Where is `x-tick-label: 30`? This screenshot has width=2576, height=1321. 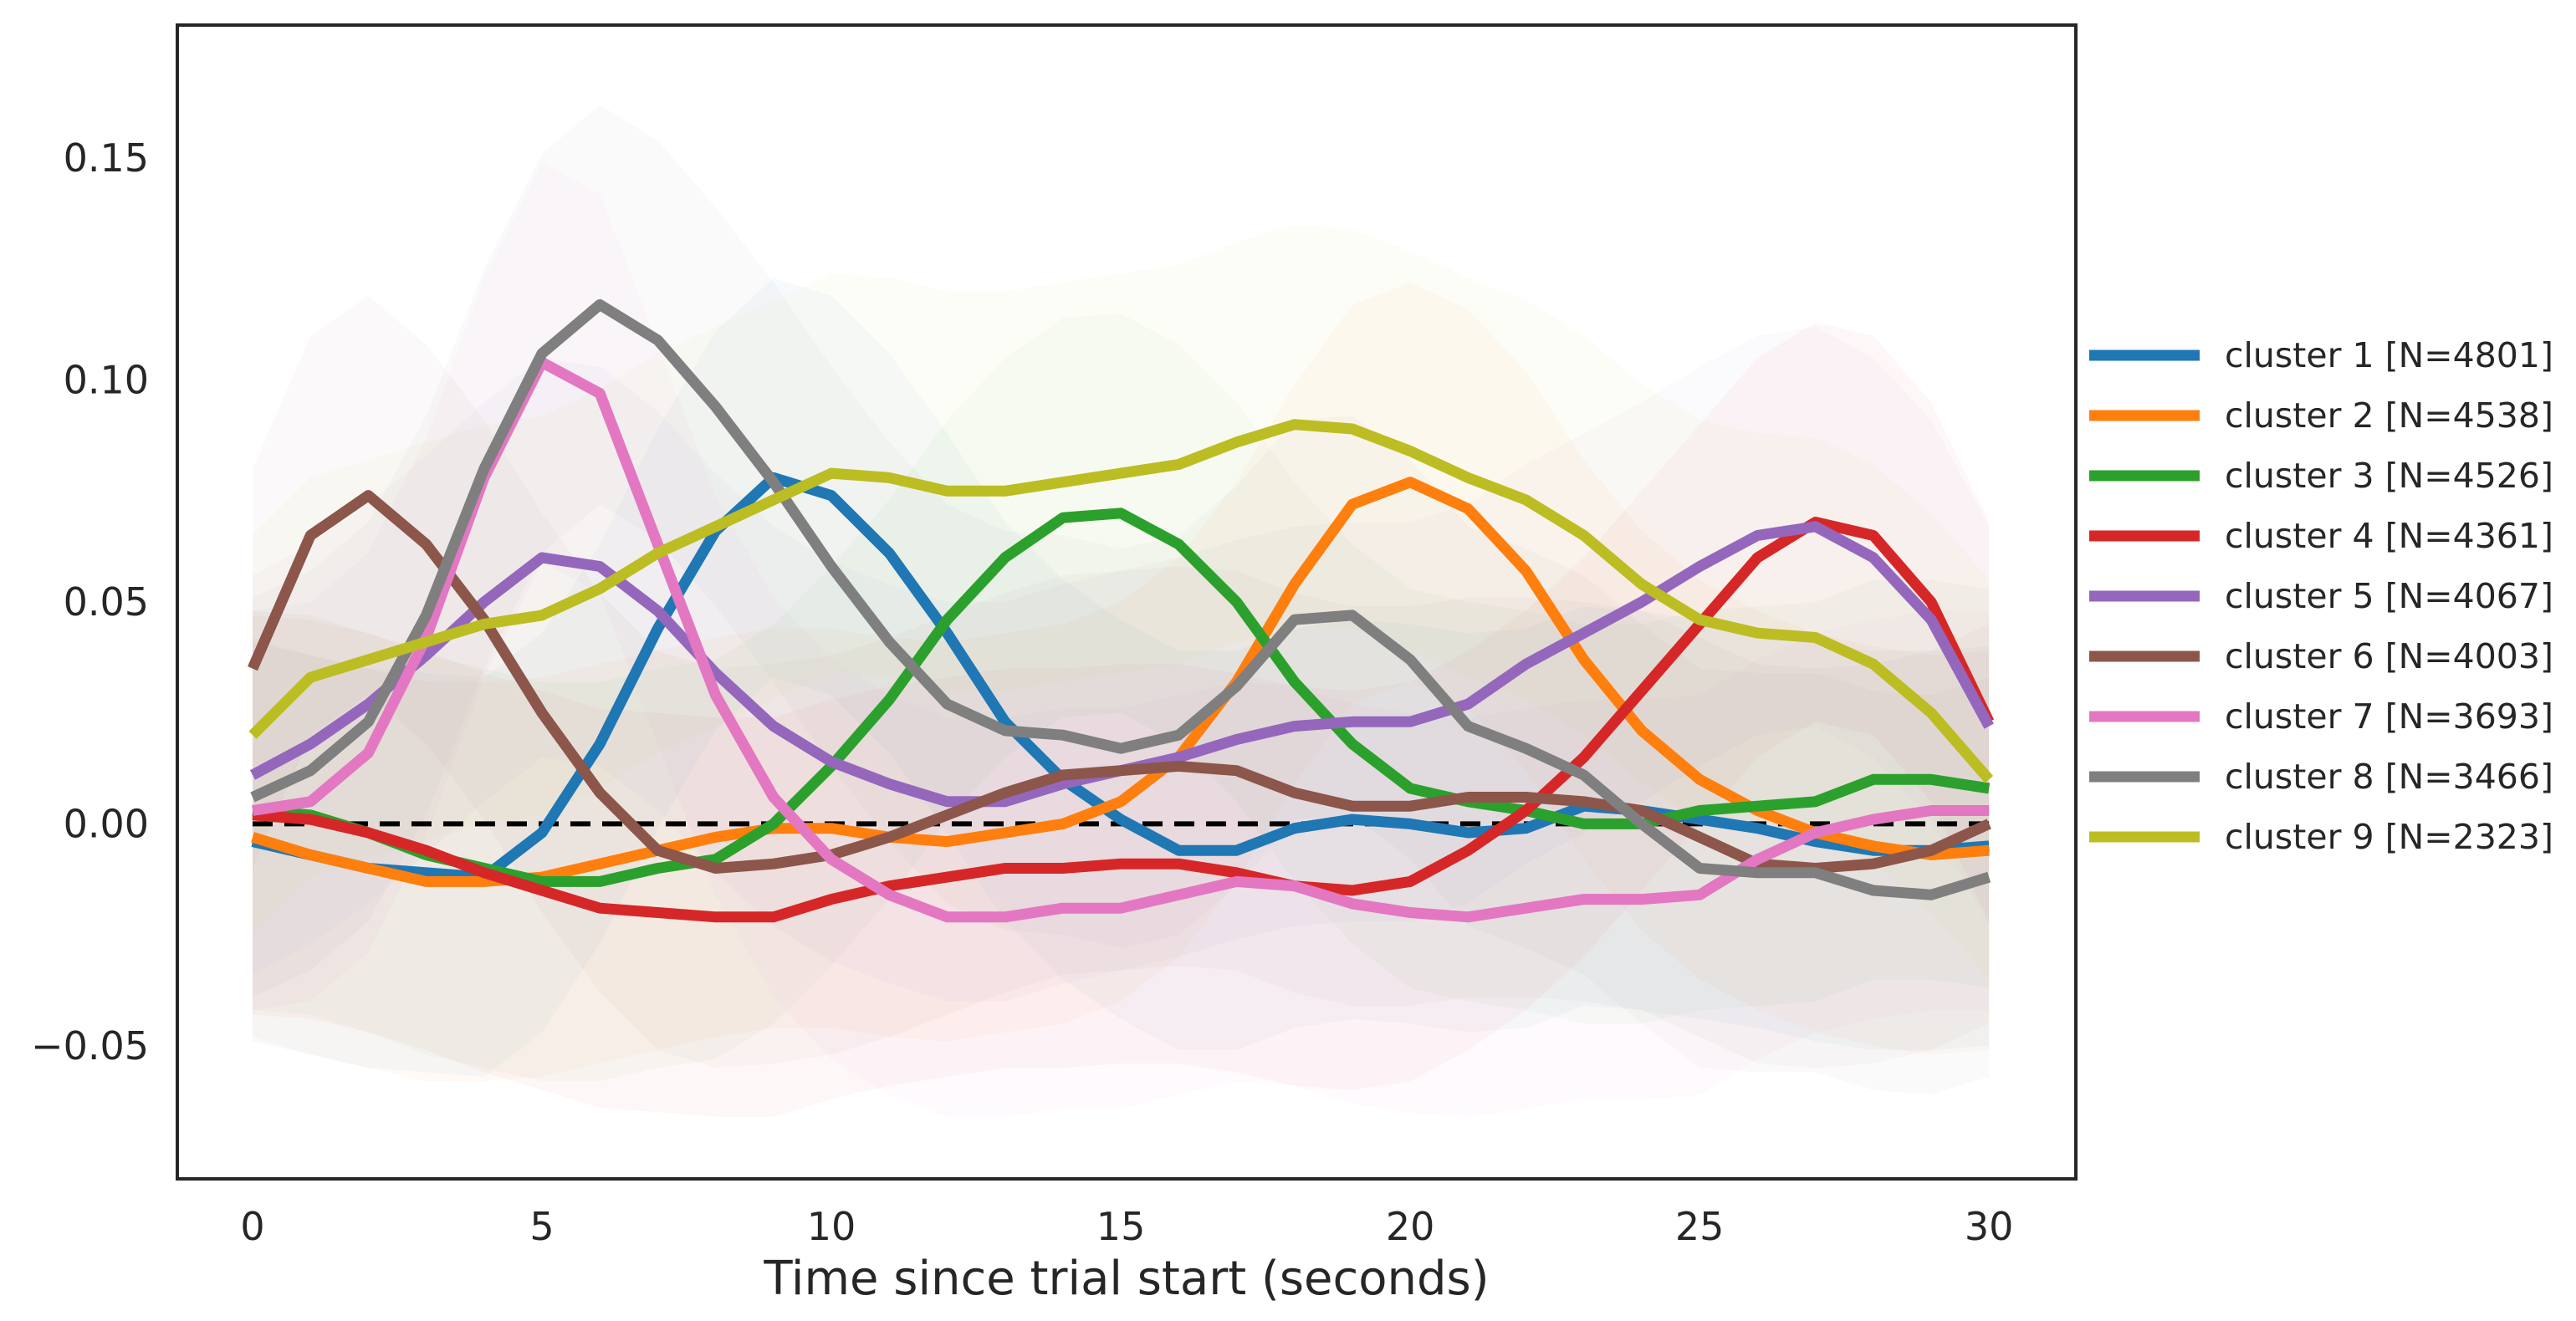 x-tick-label: 30 is located at coordinates (1989, 1226).